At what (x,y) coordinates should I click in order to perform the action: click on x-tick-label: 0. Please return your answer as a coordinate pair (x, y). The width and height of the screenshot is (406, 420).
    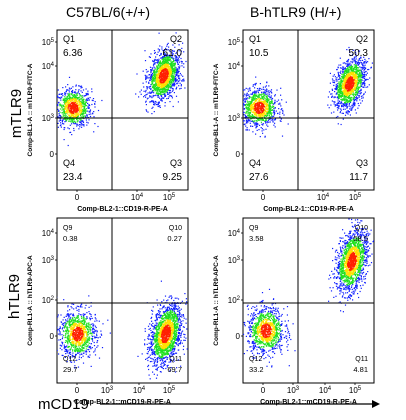
    Looking at the image, I should click on (263, 197).